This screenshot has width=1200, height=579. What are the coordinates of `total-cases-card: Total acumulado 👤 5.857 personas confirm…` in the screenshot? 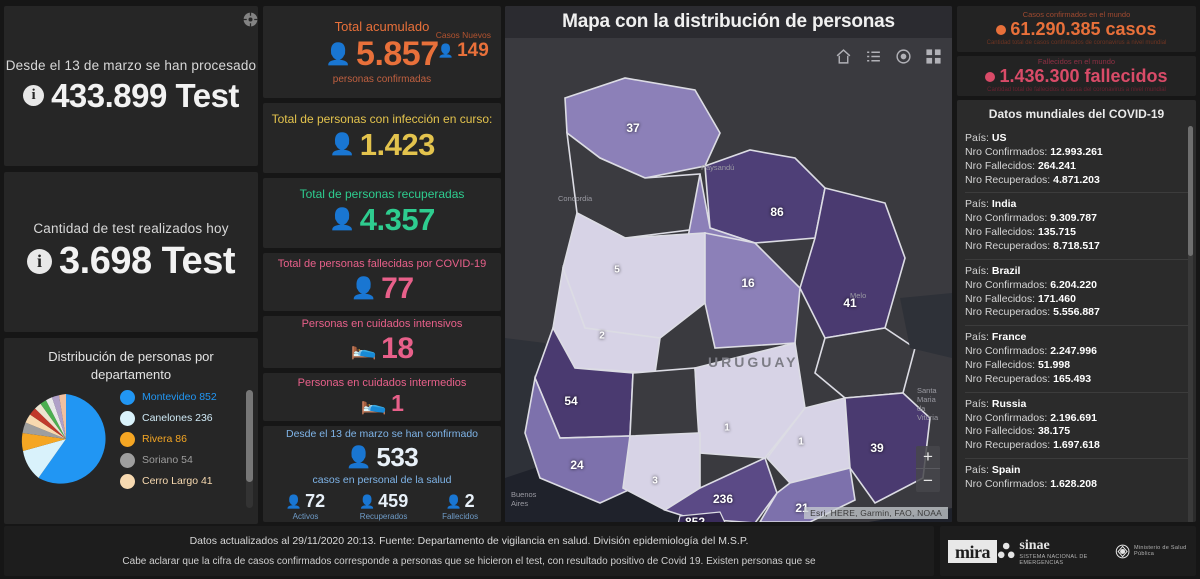 It's located at (382, 52).